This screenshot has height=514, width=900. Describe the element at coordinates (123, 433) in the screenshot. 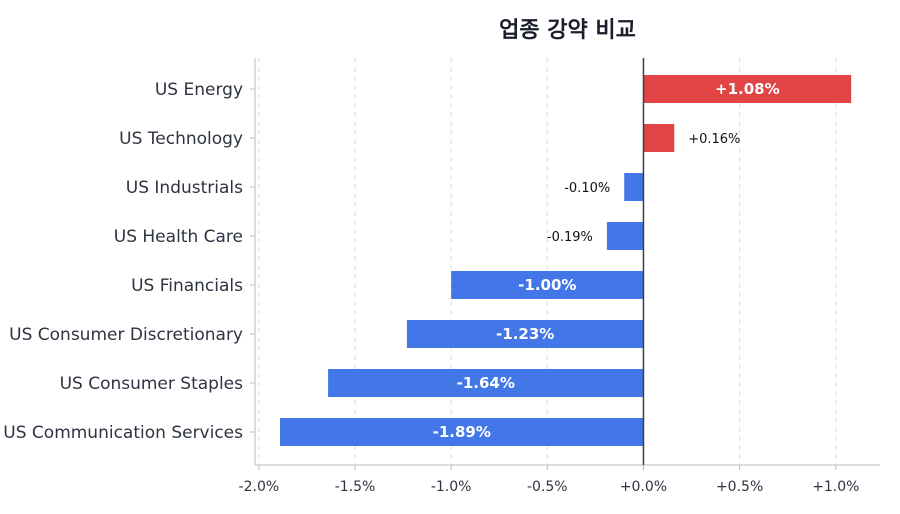

I see `category-label: US Communication Services` at that location.